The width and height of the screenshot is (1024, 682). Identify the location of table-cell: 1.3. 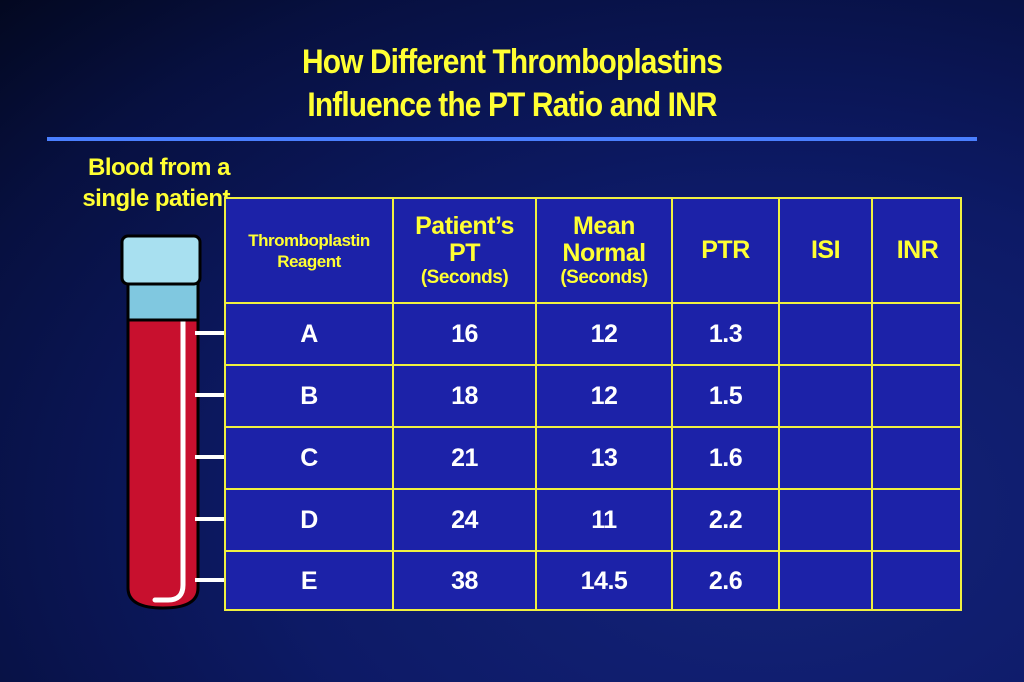
(726, 335).